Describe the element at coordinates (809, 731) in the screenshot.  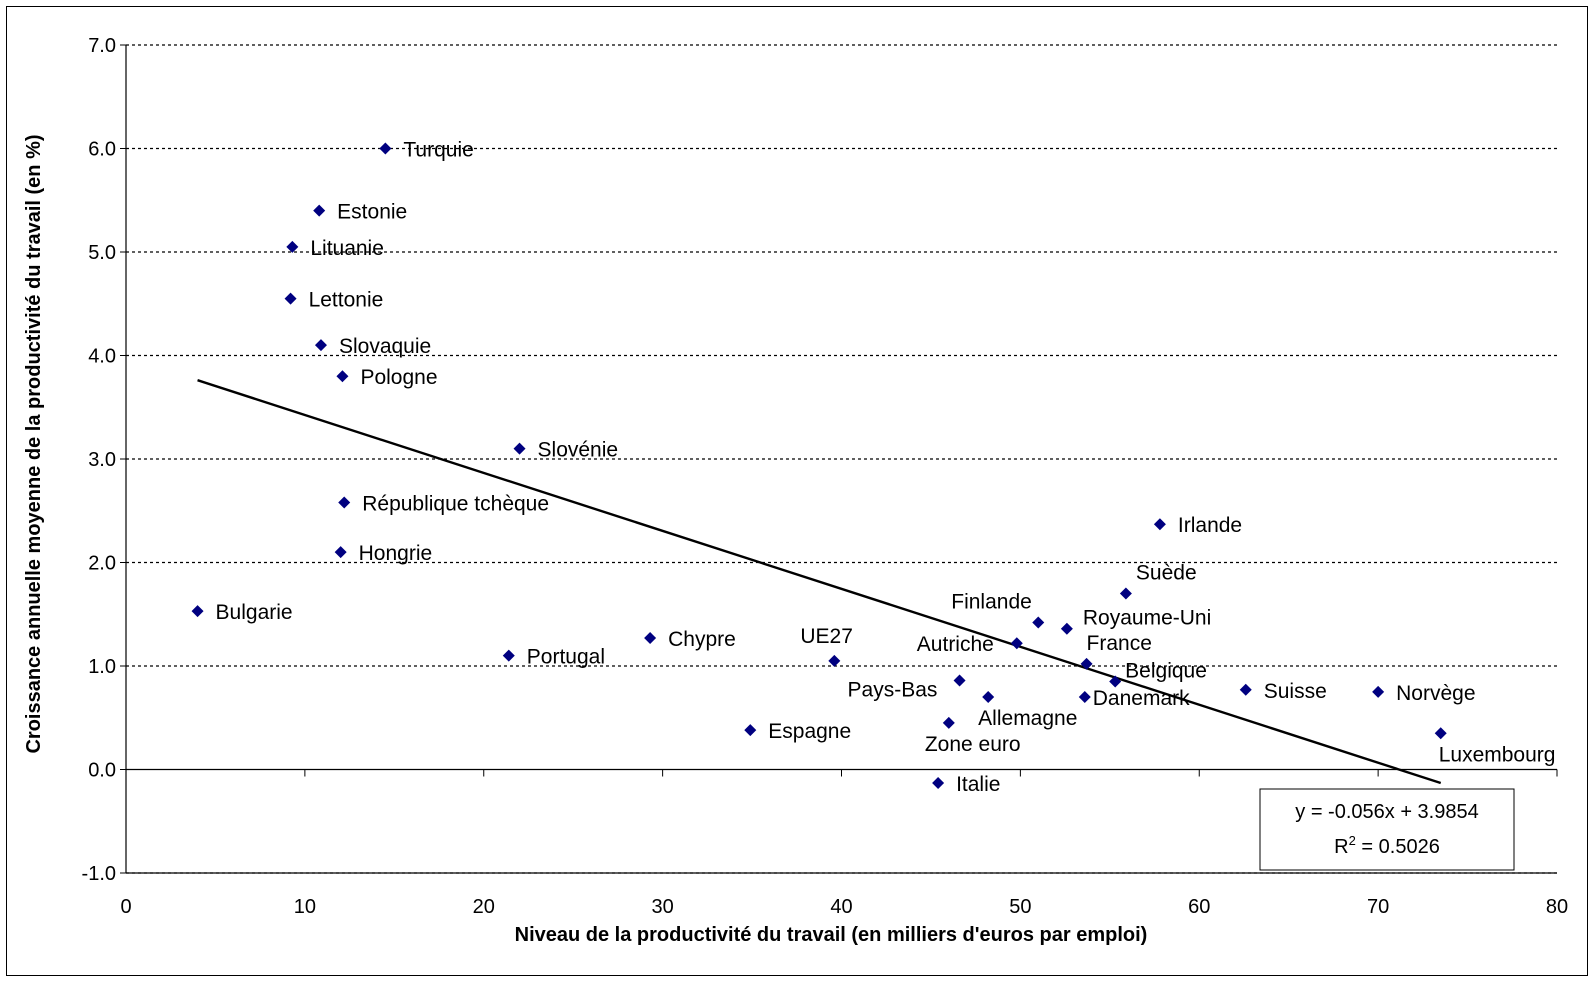
I see `data-label: Espagne` at that location.